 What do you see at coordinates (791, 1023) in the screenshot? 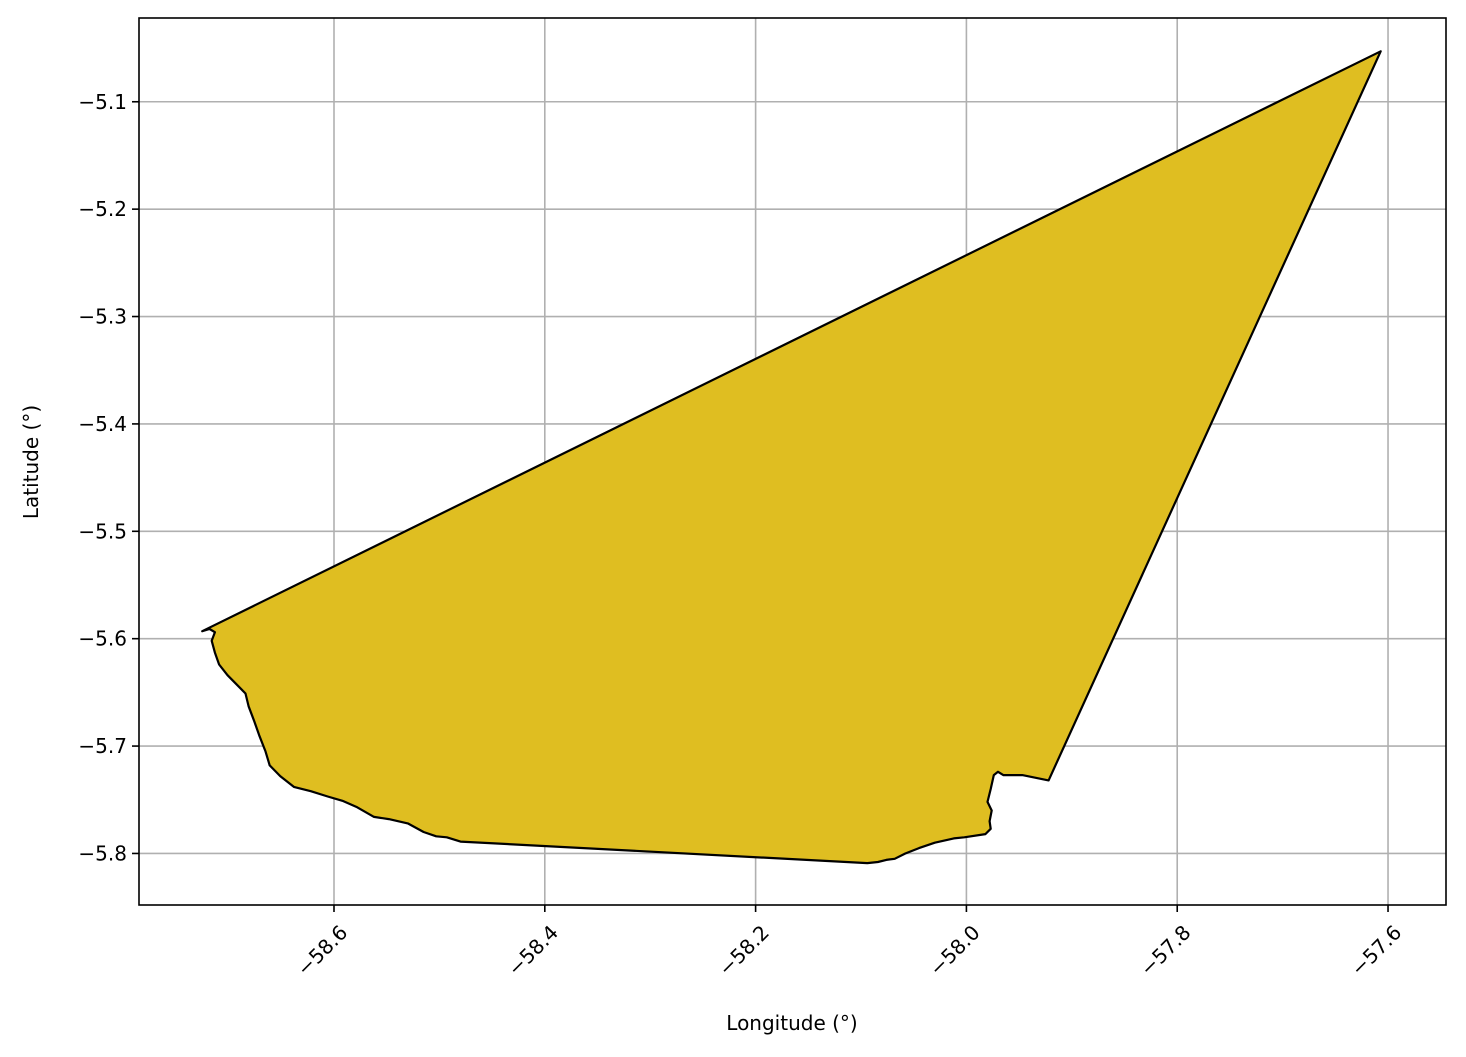
I see `x-axis-label: Longitude (°)` at bounding box center [791, 1023].